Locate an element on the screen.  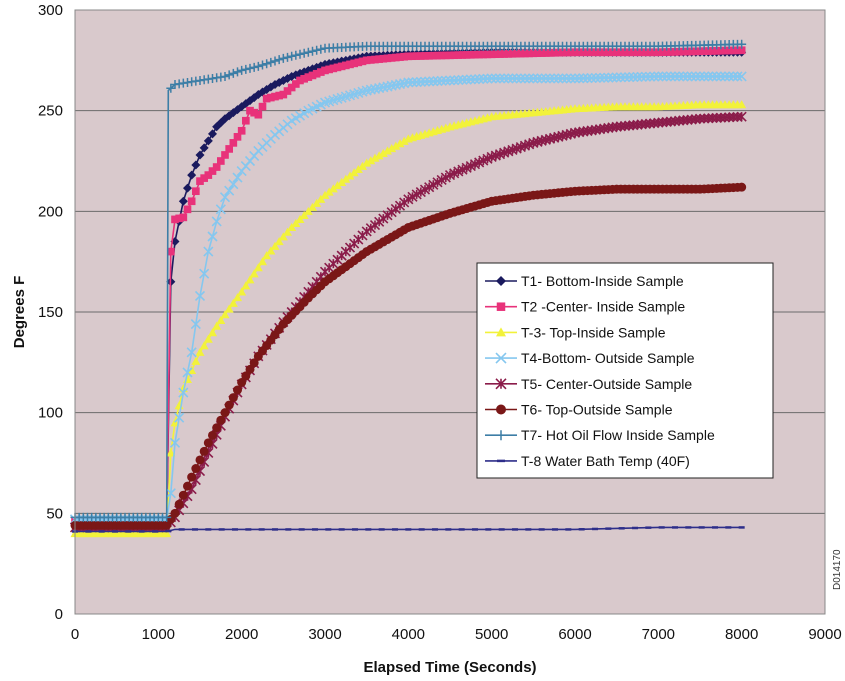
legend-item: T-8 Water Bath Temp (40F) is located at coordinates (587, 461).